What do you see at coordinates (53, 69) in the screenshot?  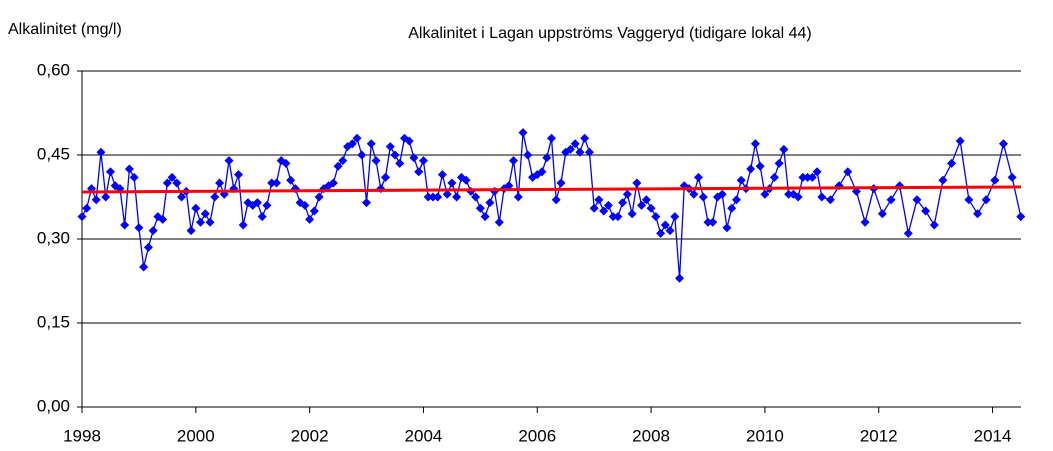 I see `y-tick-label: 0,60` at bounding box center [53, 69].